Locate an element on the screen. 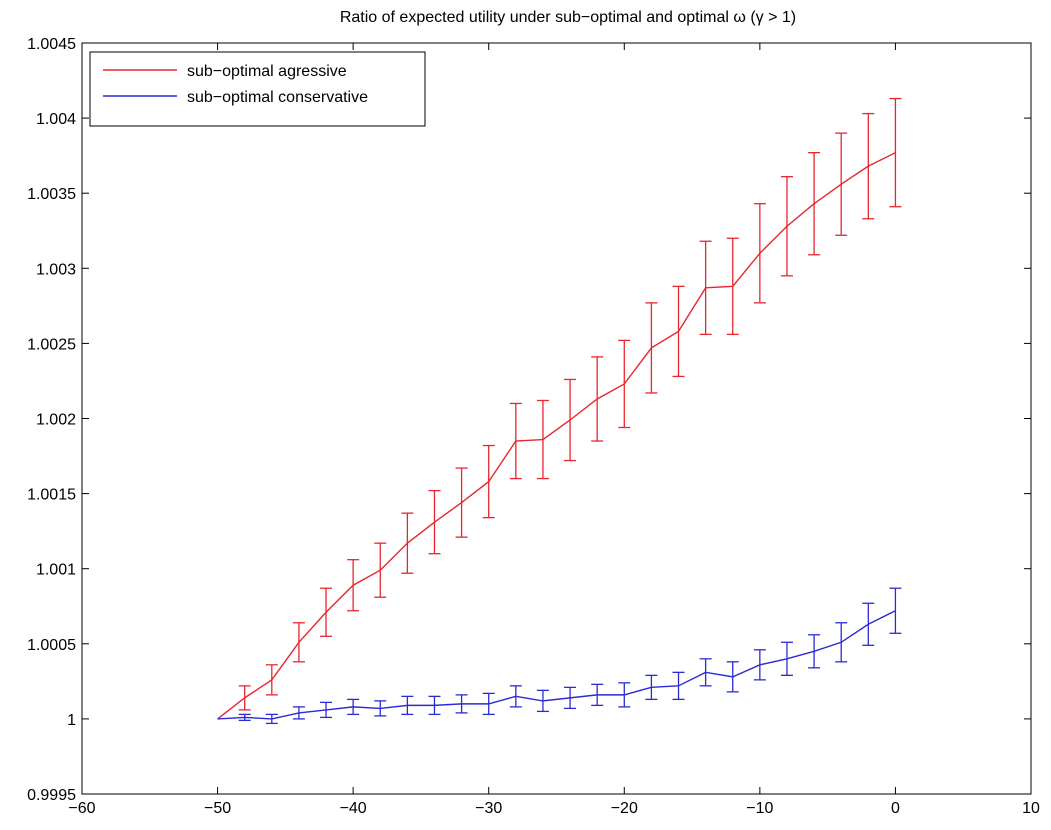  y-tick-label: 1.003 is located at coordinates (56, 269).